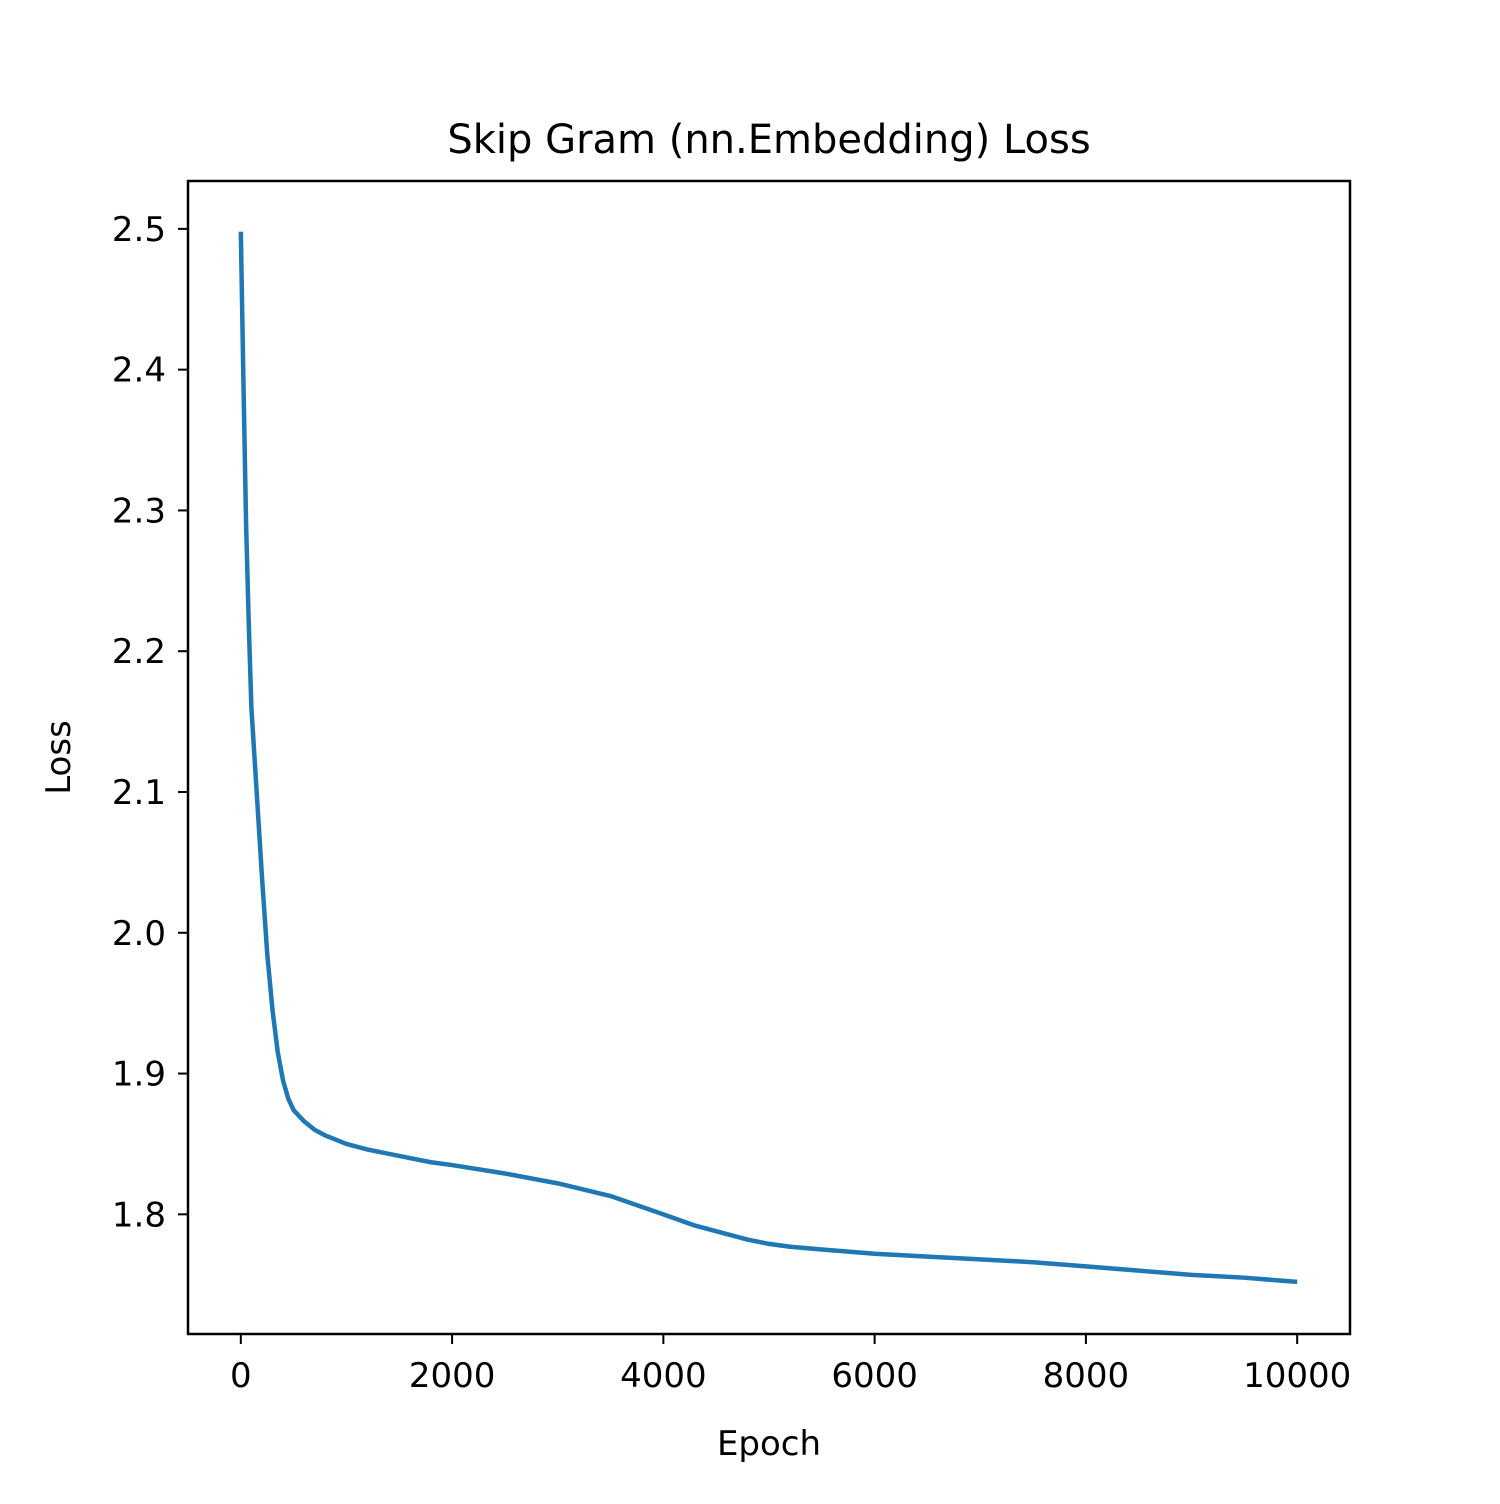 The height and width of the screenshot is (1504, 1500). I want to click on x-tick-label: 0, so click(241, 1376).